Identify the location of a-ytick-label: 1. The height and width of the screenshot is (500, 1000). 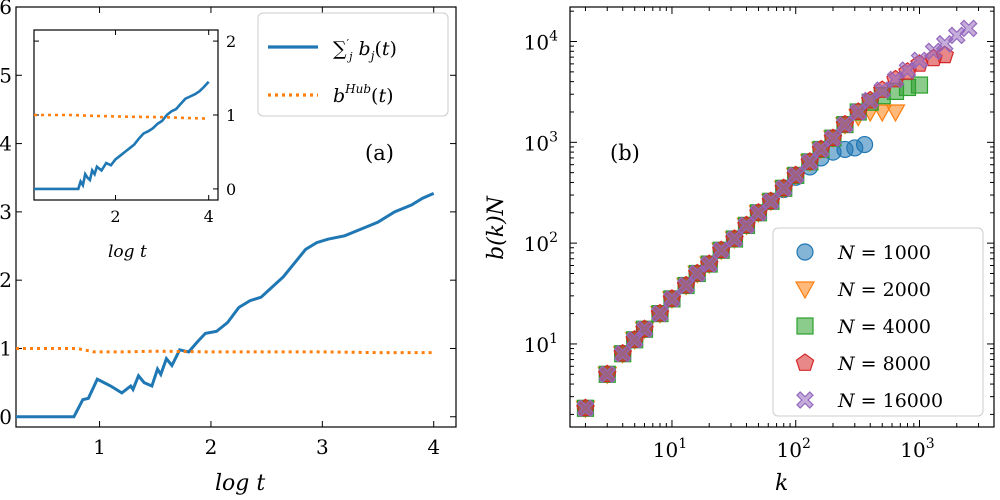
(6, 348).